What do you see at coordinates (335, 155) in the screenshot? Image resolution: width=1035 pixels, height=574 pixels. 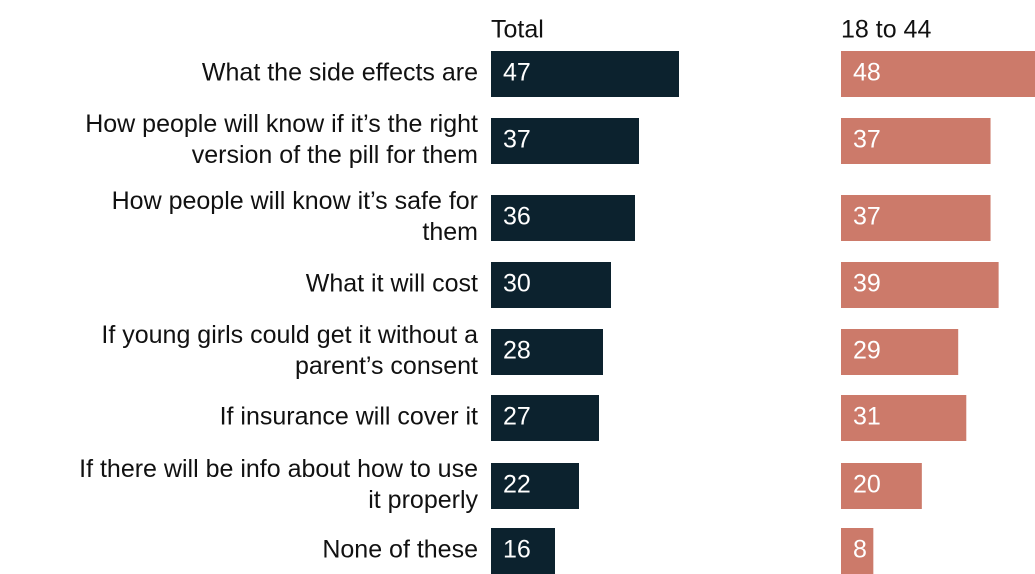 I see `category-label-line: version of the pill for them` at bounding box center [335, 155].